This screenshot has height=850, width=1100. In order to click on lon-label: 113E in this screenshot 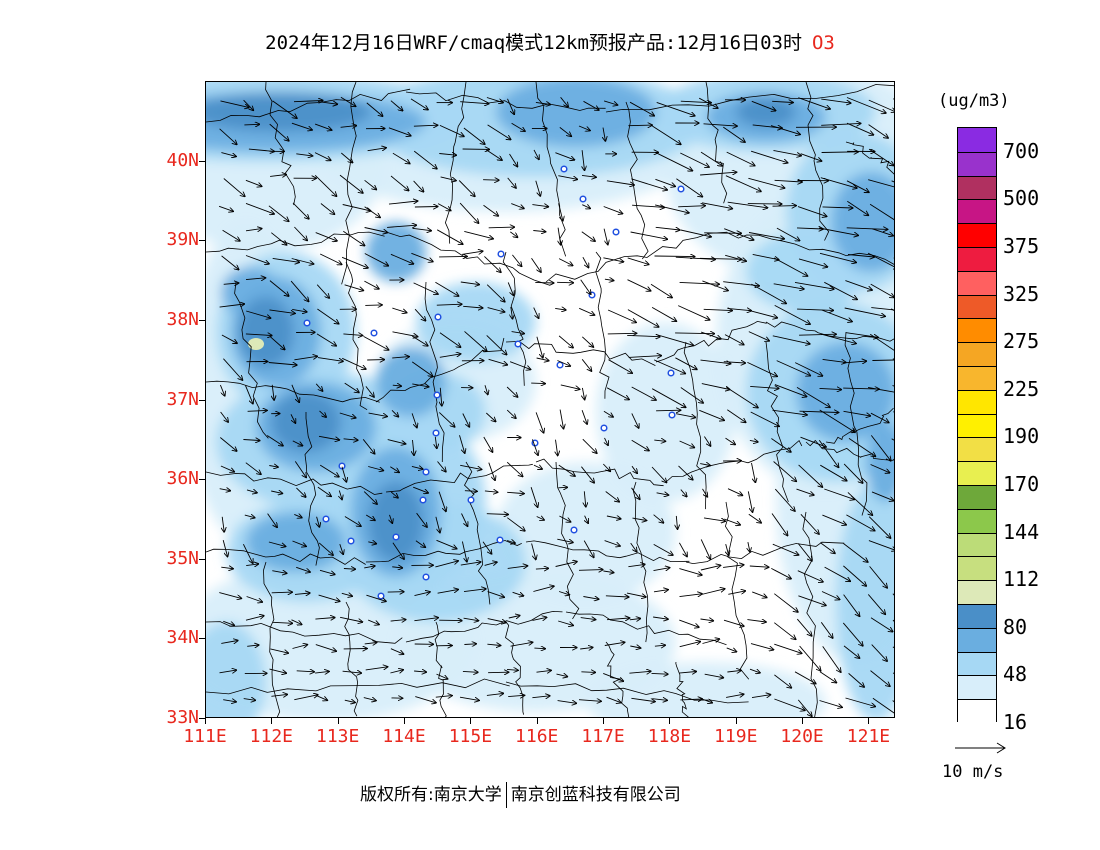, I will do `click(338, 736)`.